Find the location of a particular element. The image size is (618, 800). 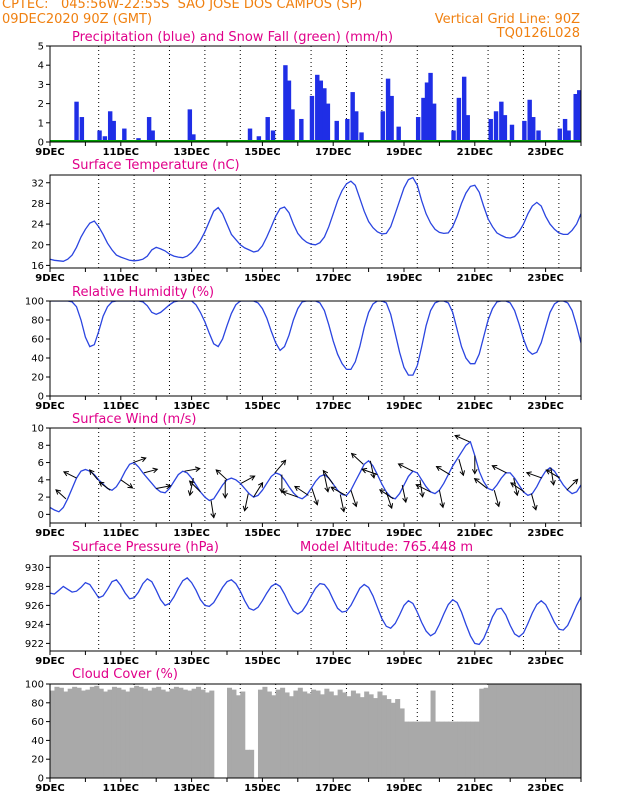

y-tick-label: 0 is located at coordinates (41, 397).